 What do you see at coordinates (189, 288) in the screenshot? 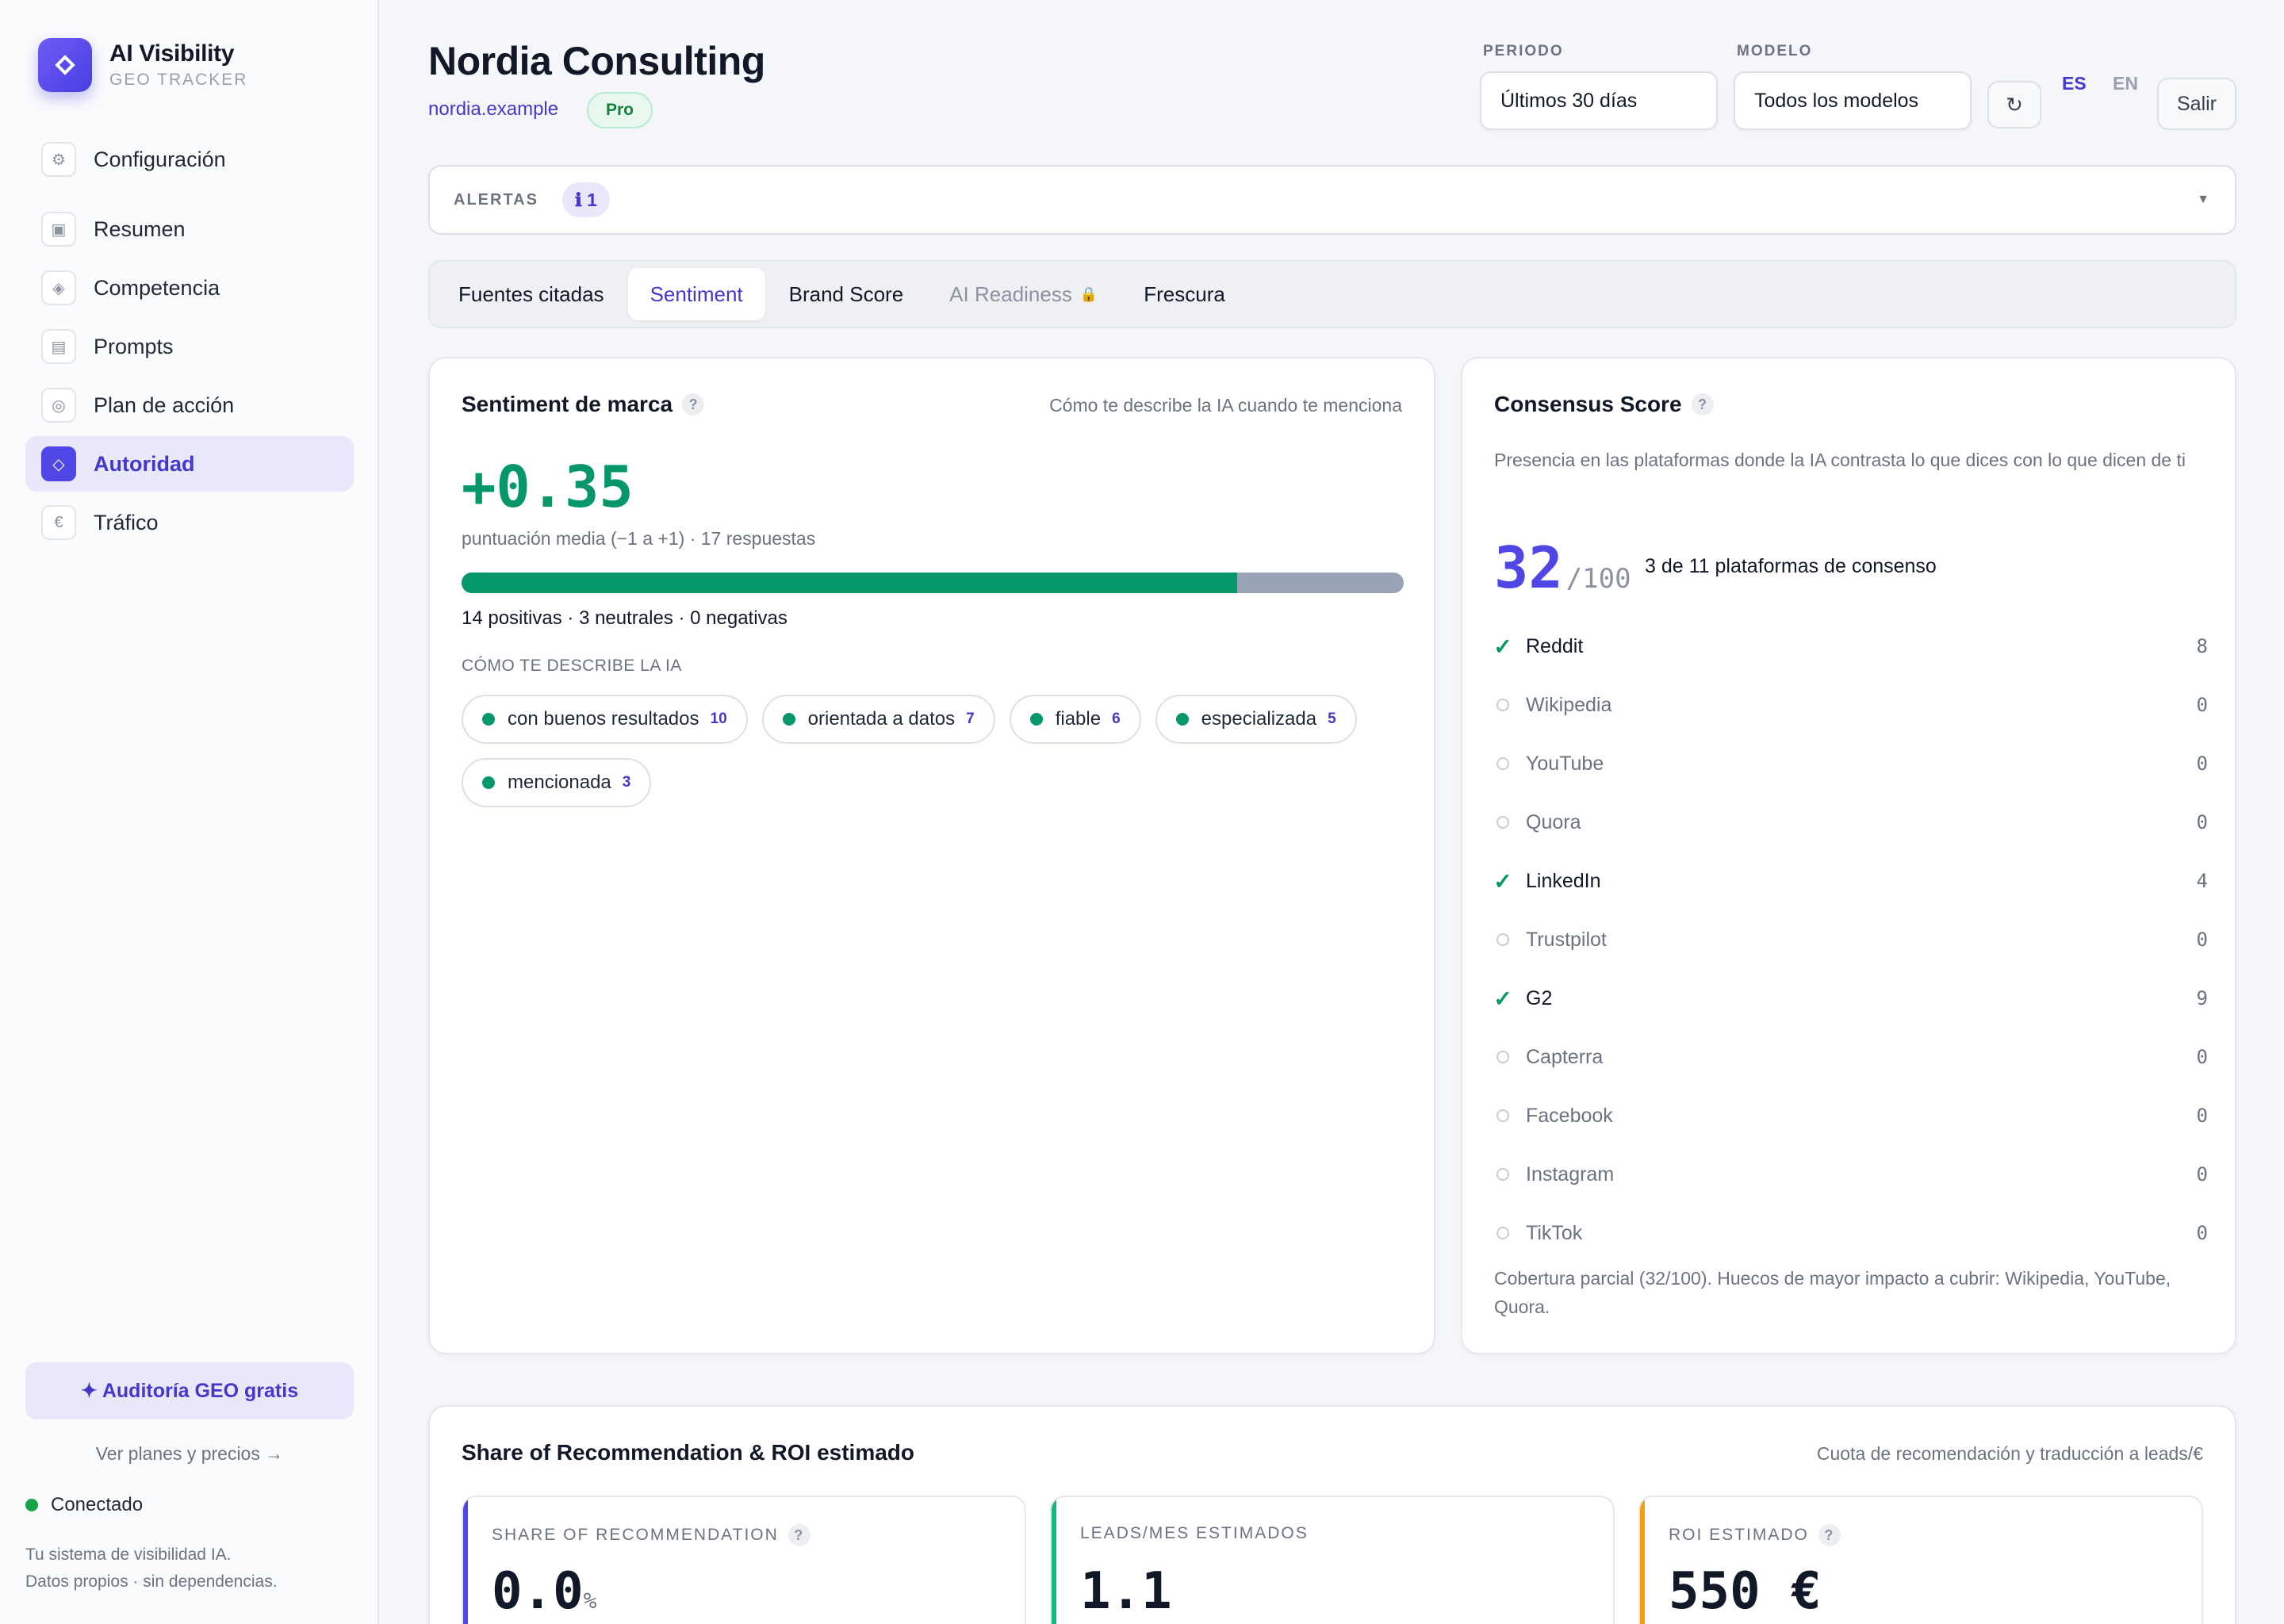
I see `sidebar-item-competencia: ◈ Competencia` at bounding box center [189, 288].